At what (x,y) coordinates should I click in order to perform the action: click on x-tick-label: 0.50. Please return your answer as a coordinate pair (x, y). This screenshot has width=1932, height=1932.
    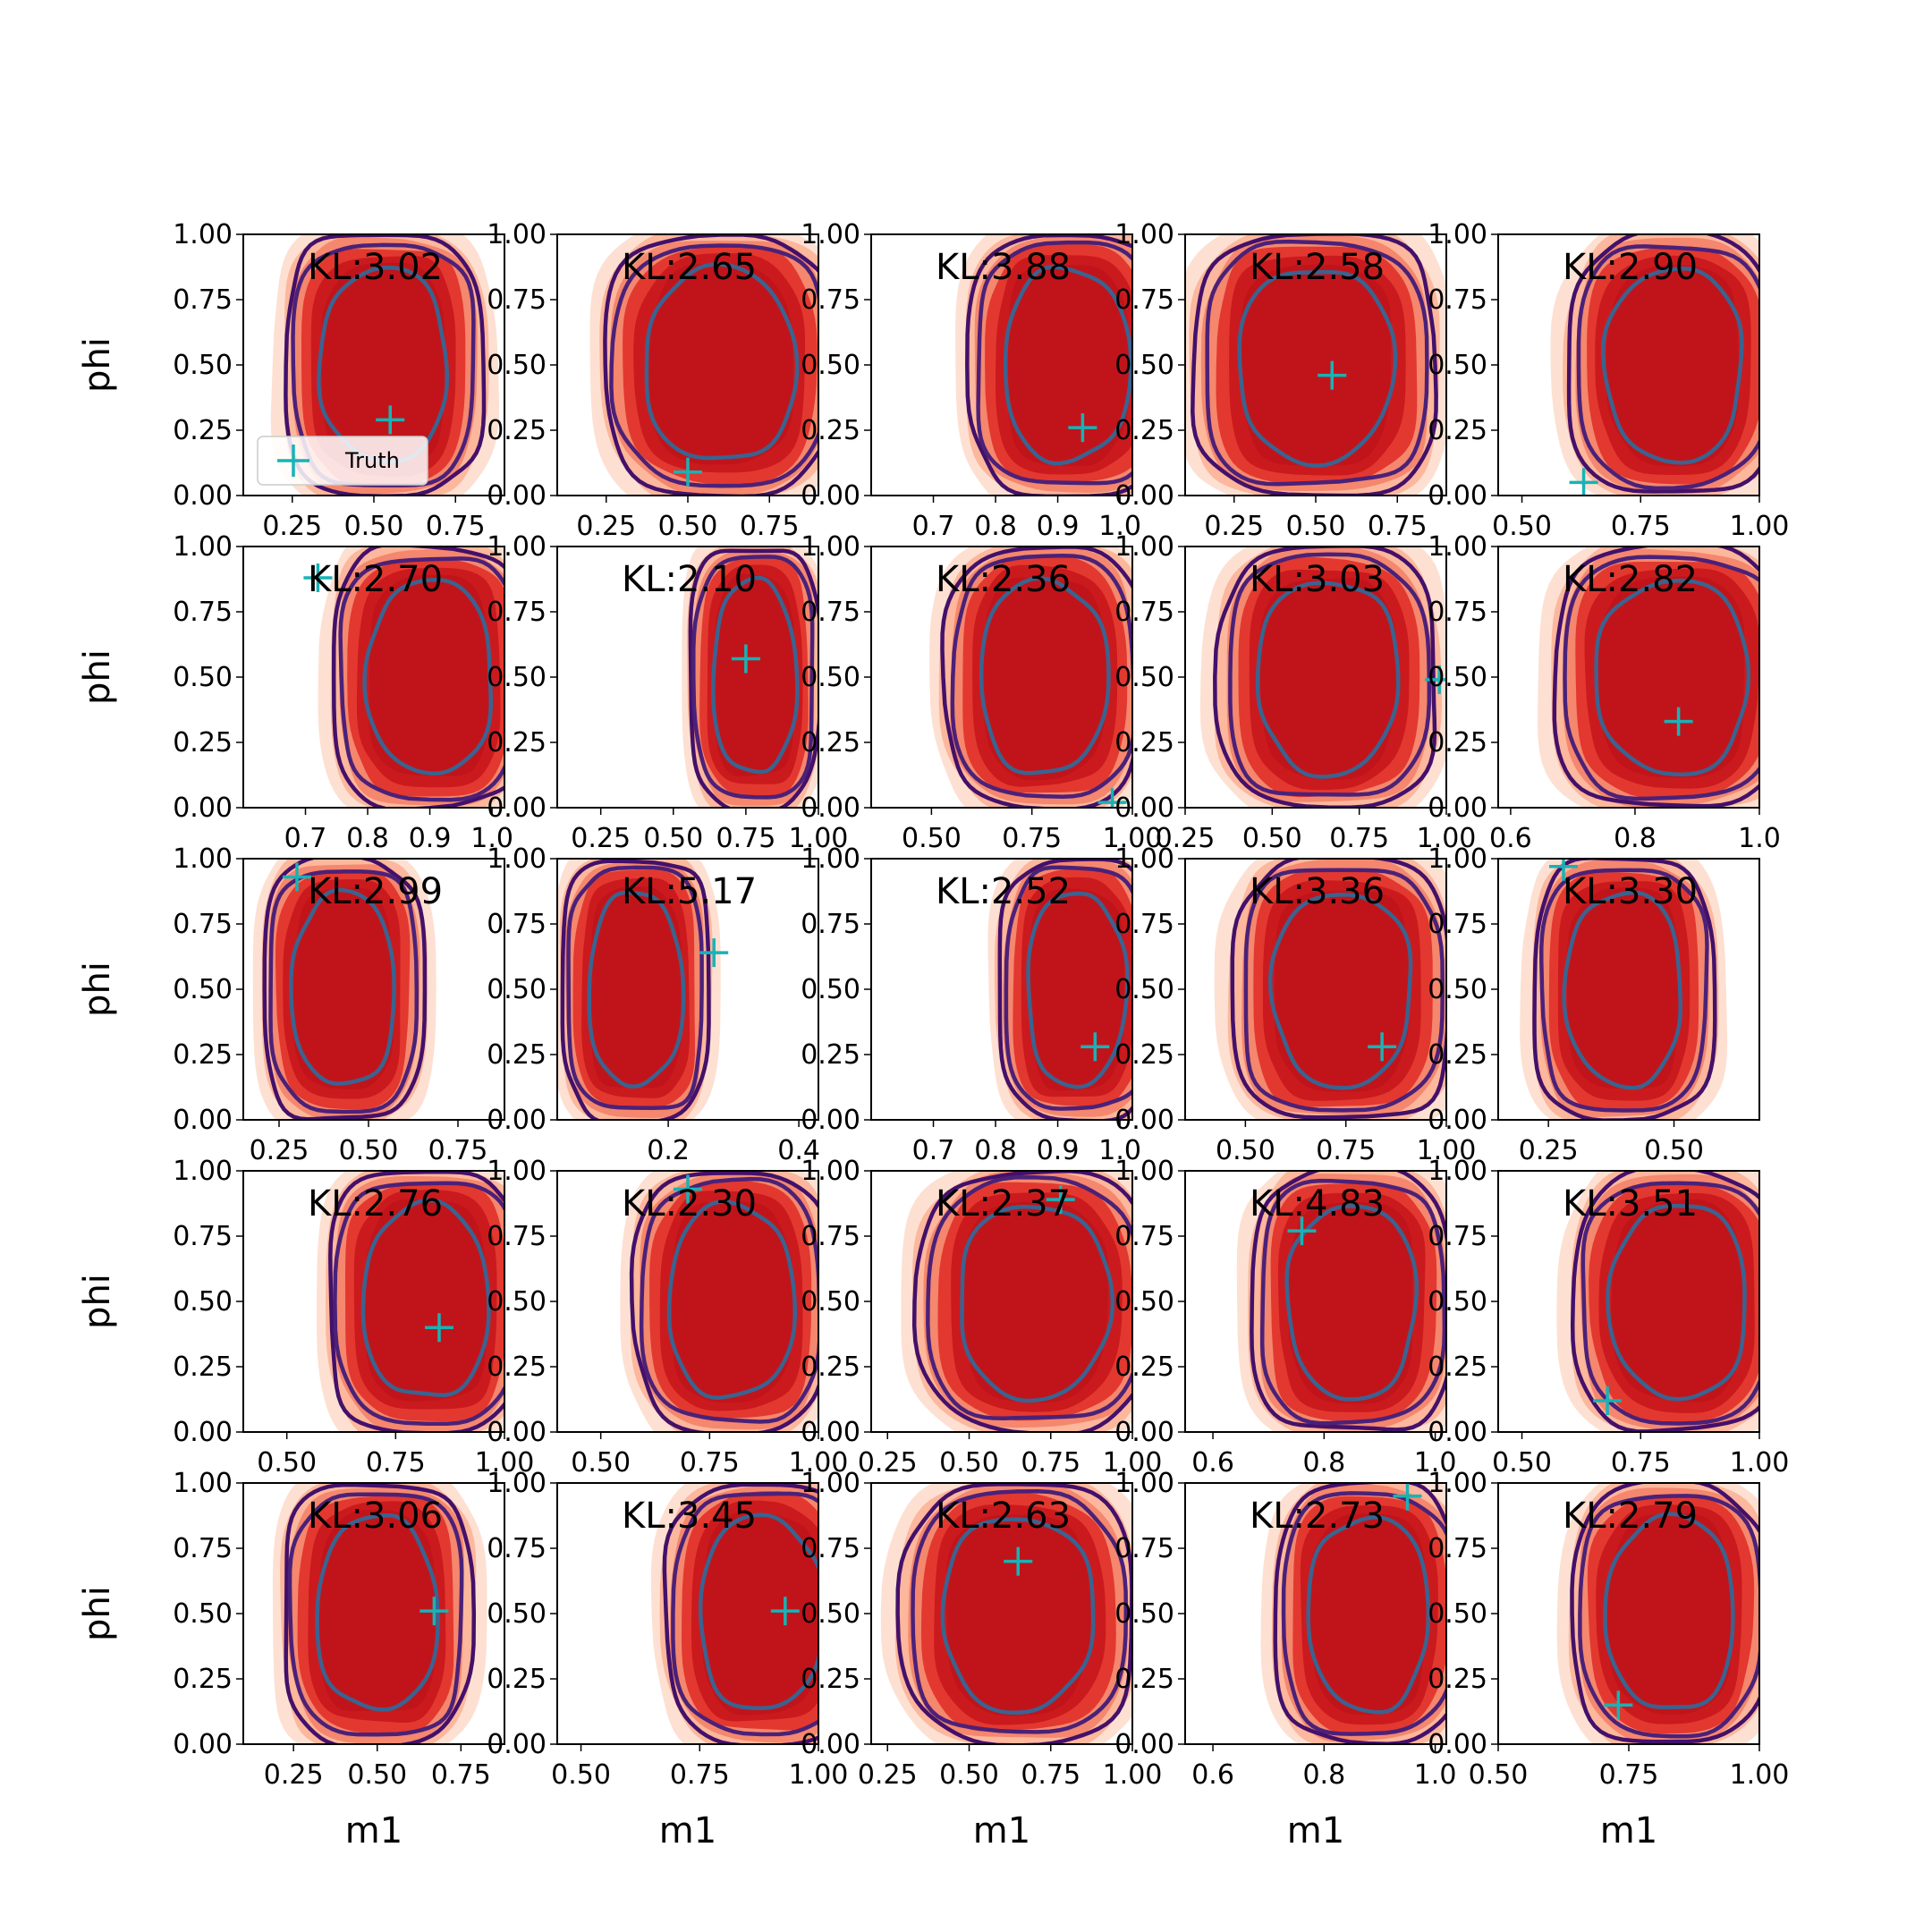
    Looking at the image, I should click on (1245, 1150).